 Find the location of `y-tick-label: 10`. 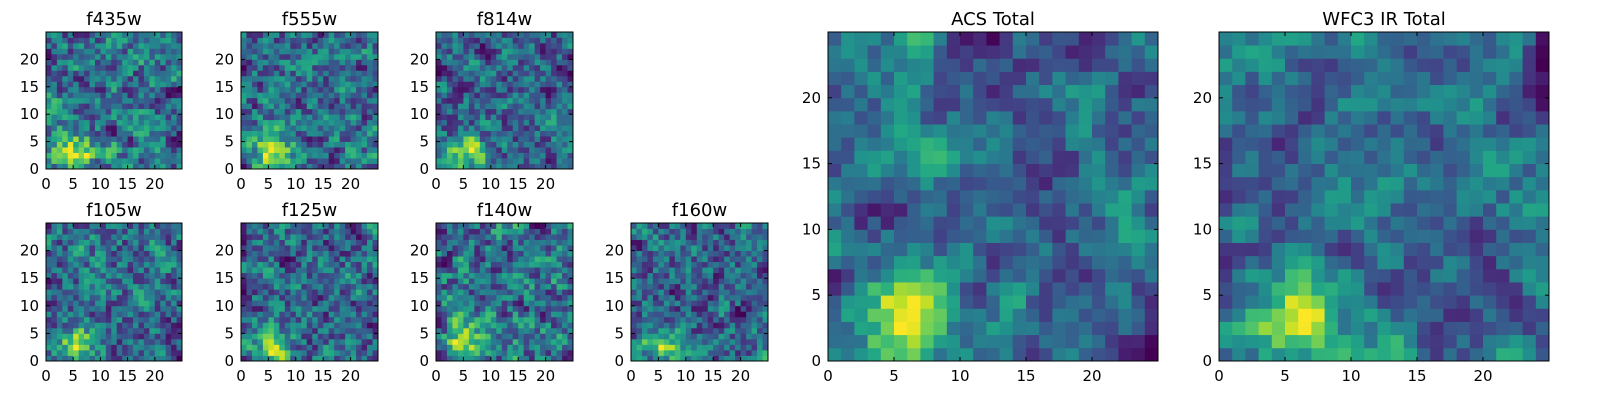

y-tick-label: 10 is located at coordinates (29, 306).